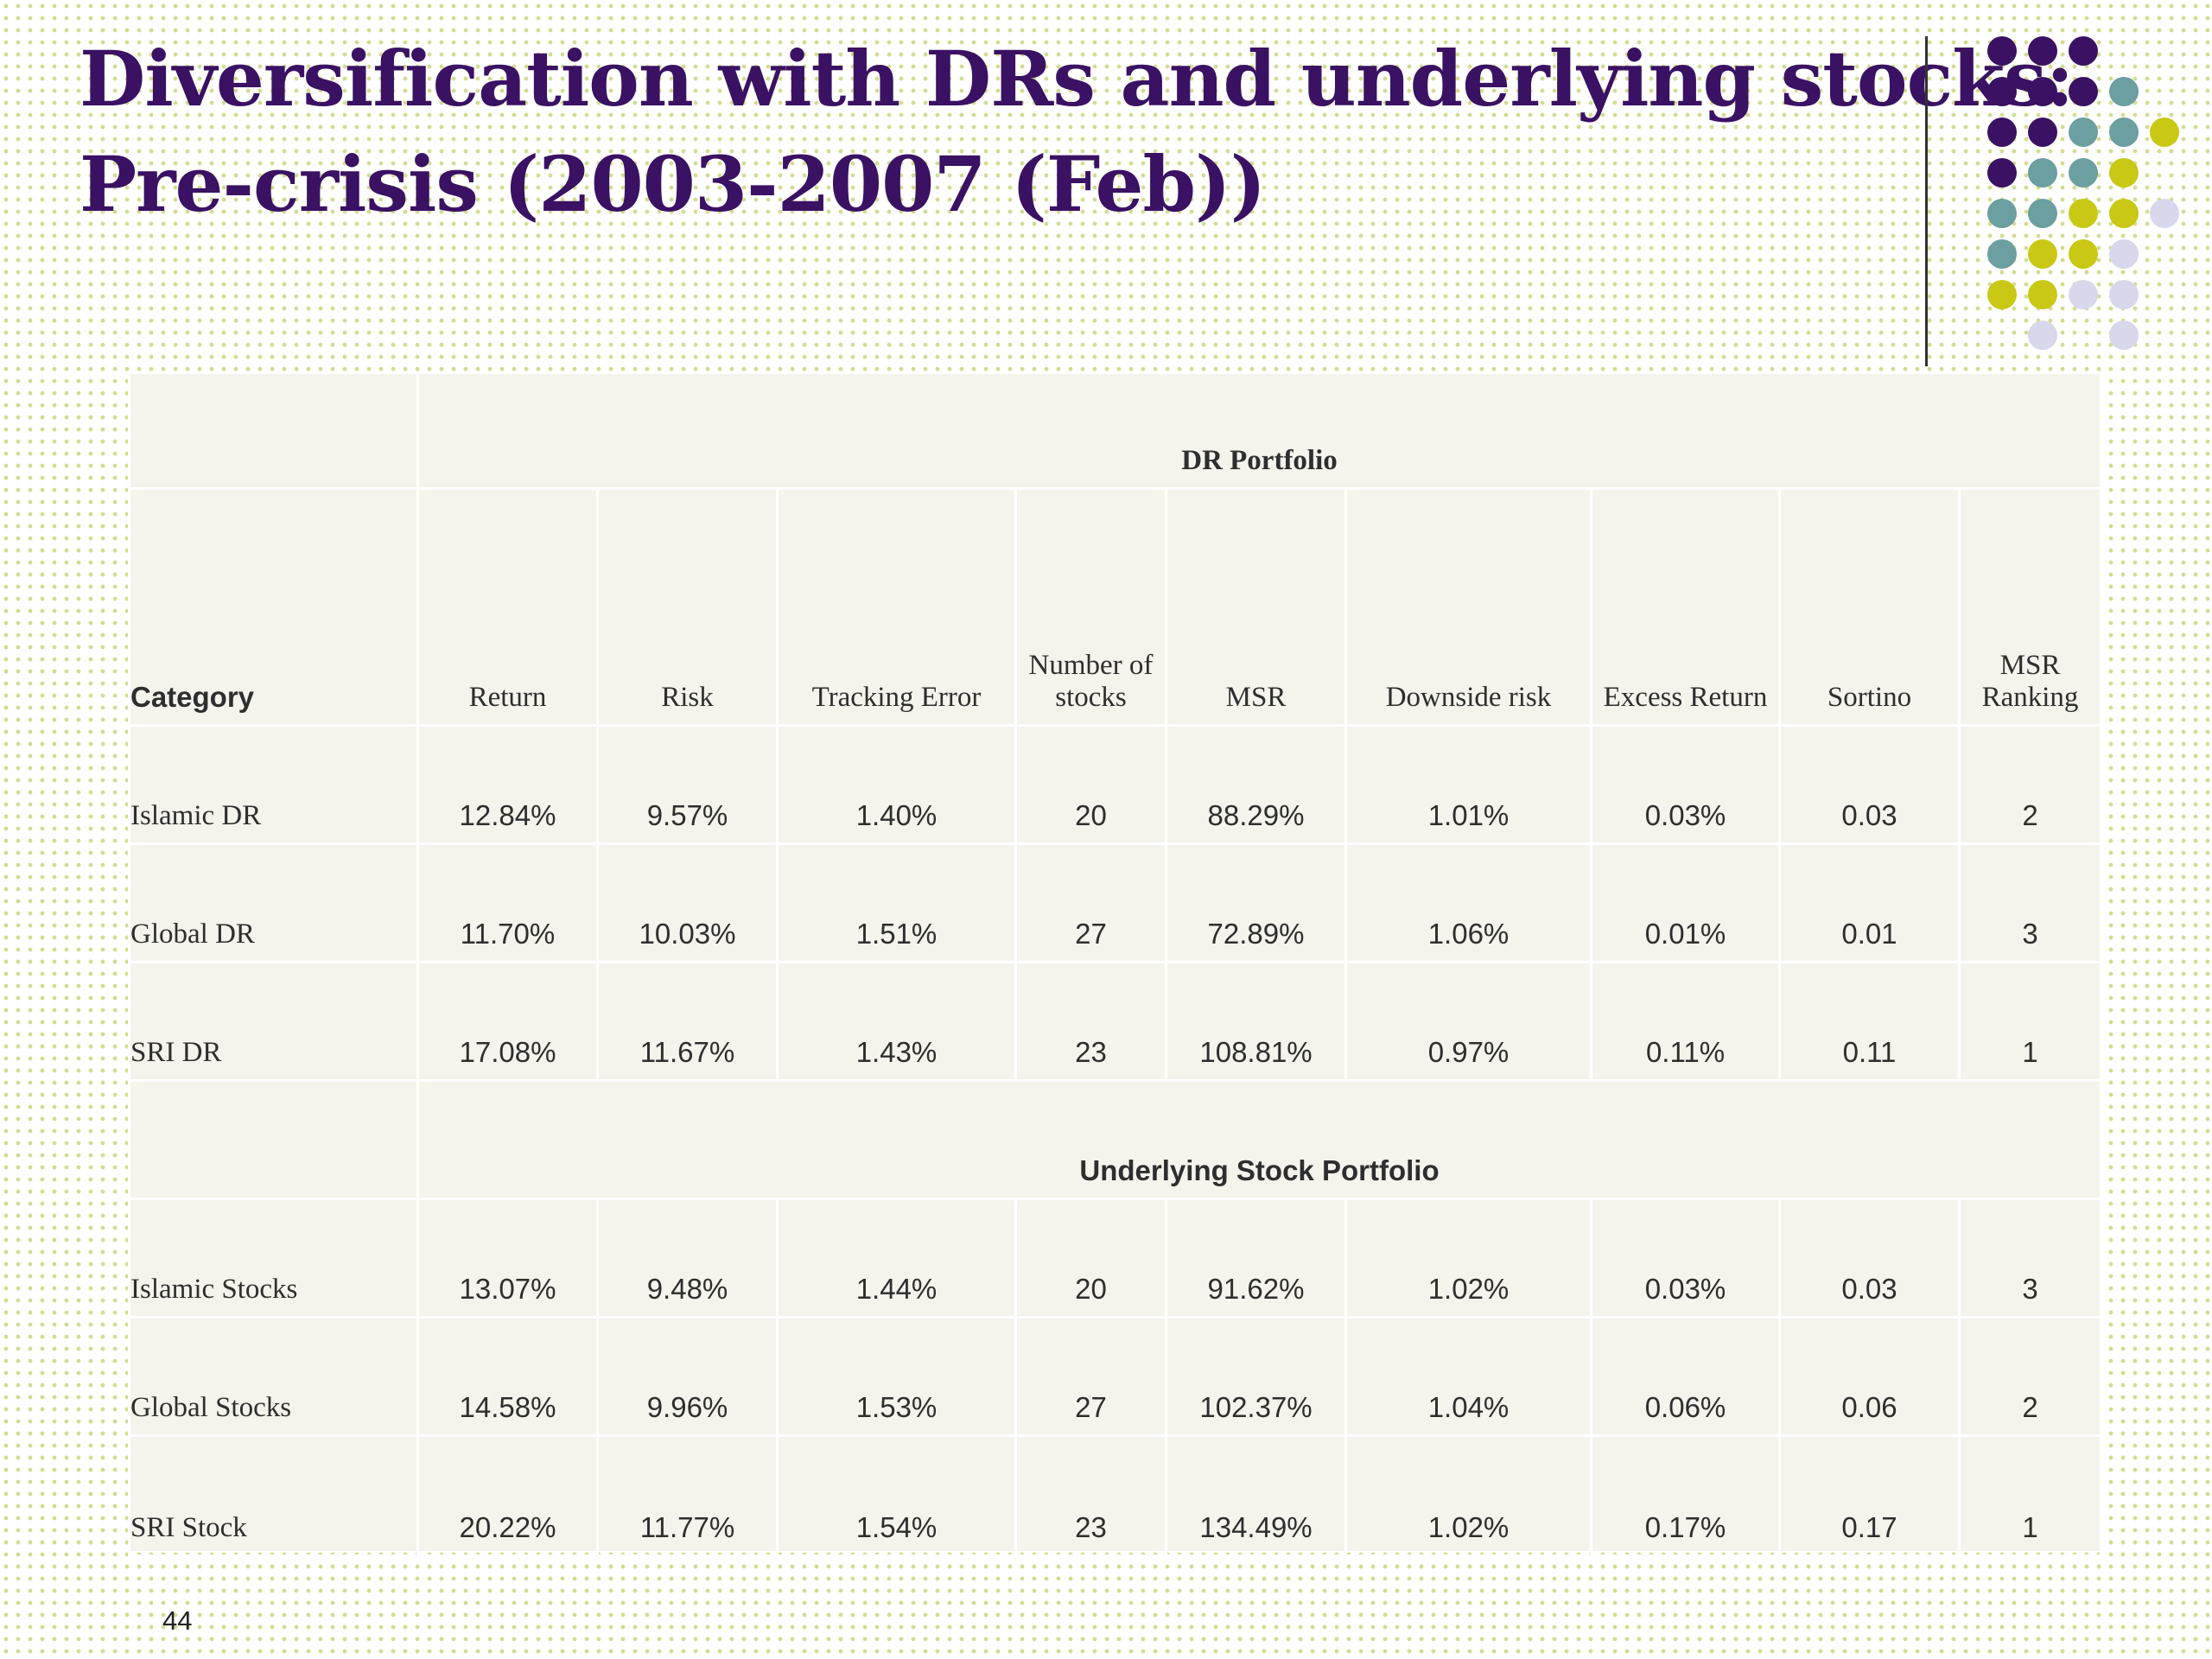 The height and width of the screenshot is (1659, 2212). I want to click on cell-excess-return: 0.01%, so click(1685, 902).